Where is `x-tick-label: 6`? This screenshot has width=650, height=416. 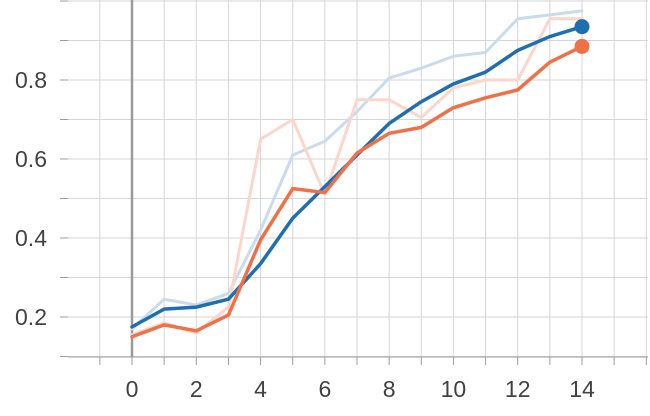
x-tick-label: 6 is located at coordinates (324, 389).